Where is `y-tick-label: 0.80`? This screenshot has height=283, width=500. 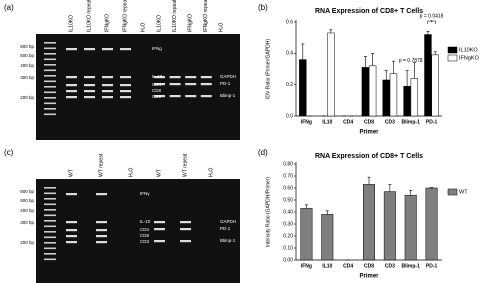
y-tick-label: 0.80 is located at coordinates (288, 164).